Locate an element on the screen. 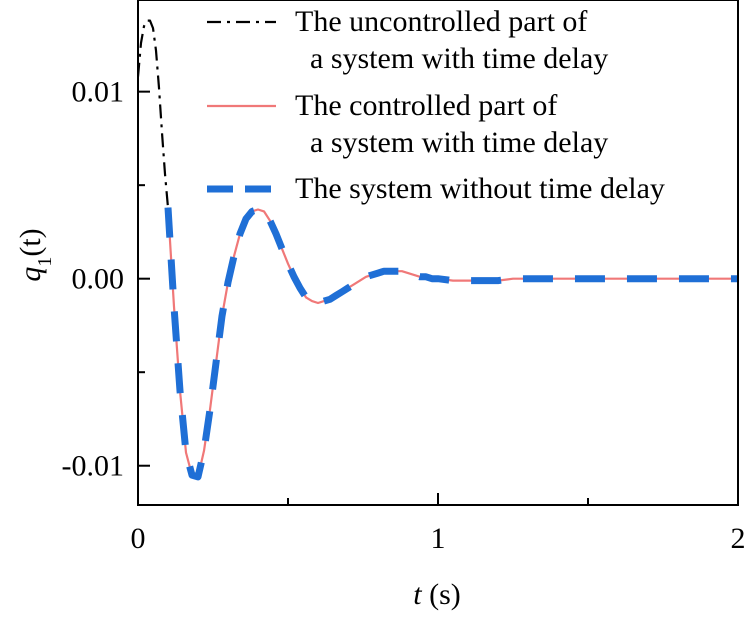  x-tick-label: 1 is located at coordinates (438, 538).